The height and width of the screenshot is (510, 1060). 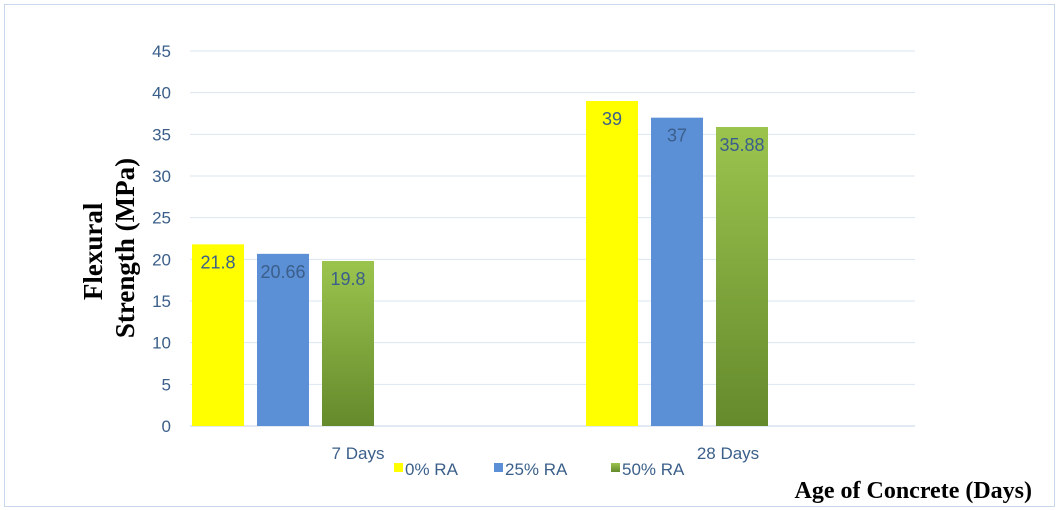 What do you see at coordinates (612, 119) in the screenshot?
I see `data-label: 39` at bounding box center [612, 119].